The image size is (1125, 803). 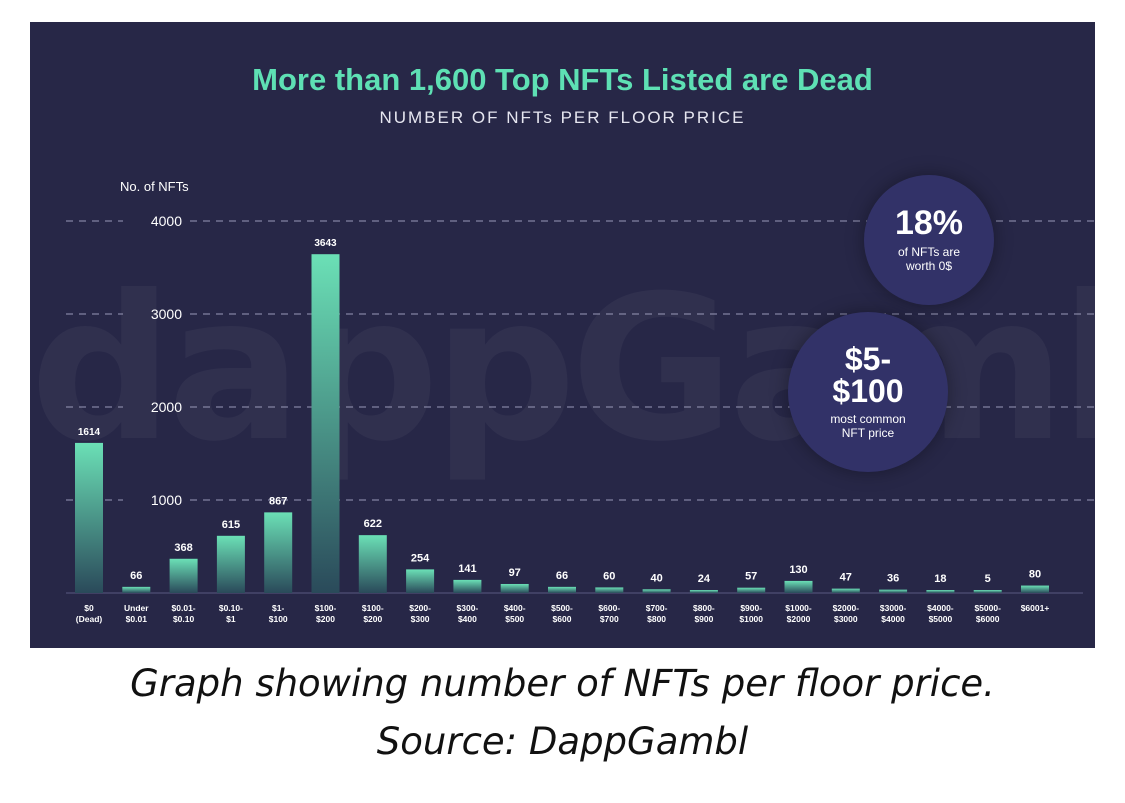 What do you see at coordinates (868, 419) in the screenshot?
I see `callout-text-line: most common` at bounding box center [868, 419].